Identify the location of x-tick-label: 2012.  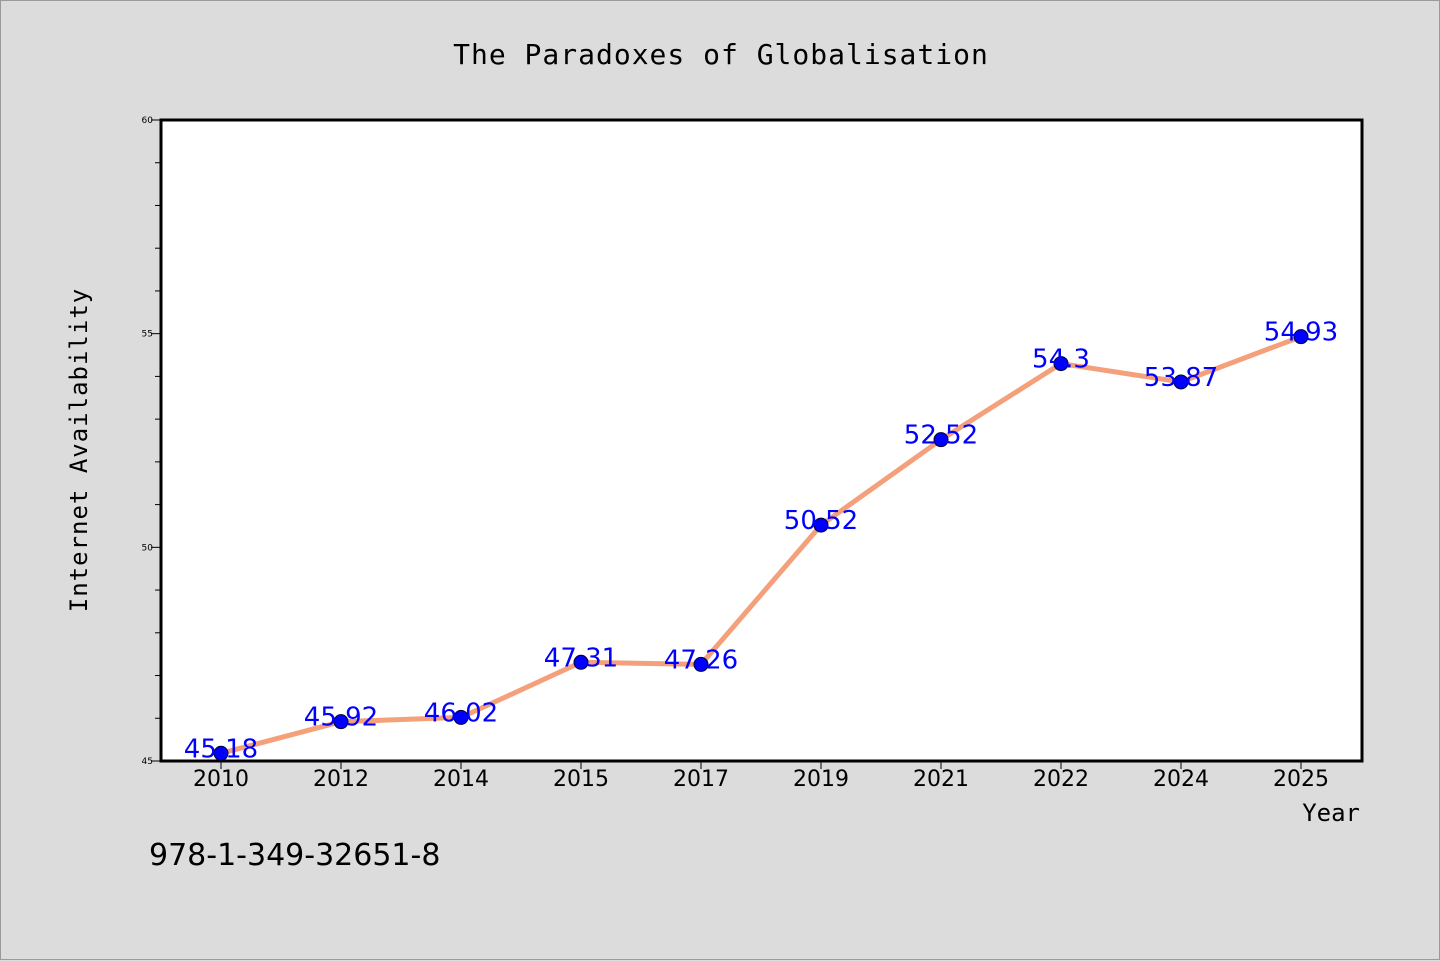
(341, 779).